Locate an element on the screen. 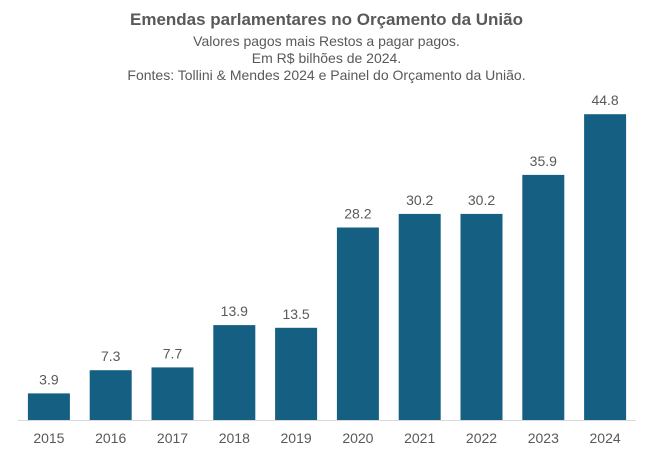 This screenshot has height=459, width=653. value-label-2024: 44.8 is located at coordinates (604, 100).